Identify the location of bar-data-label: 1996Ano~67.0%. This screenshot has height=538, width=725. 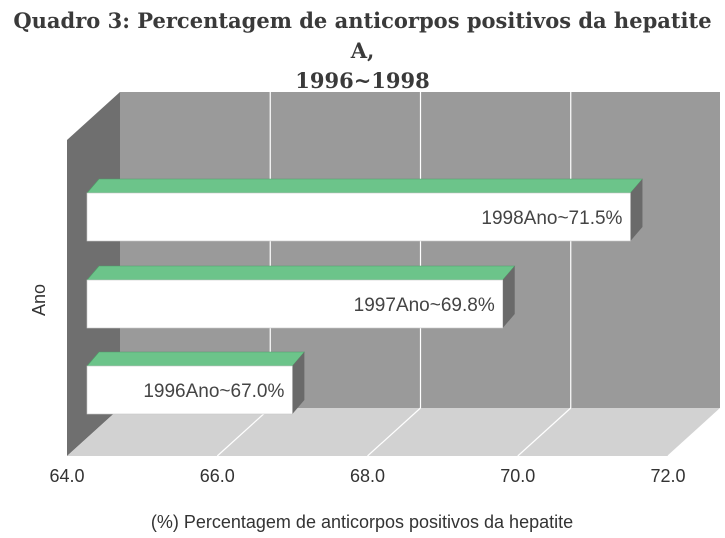
(213, 391).